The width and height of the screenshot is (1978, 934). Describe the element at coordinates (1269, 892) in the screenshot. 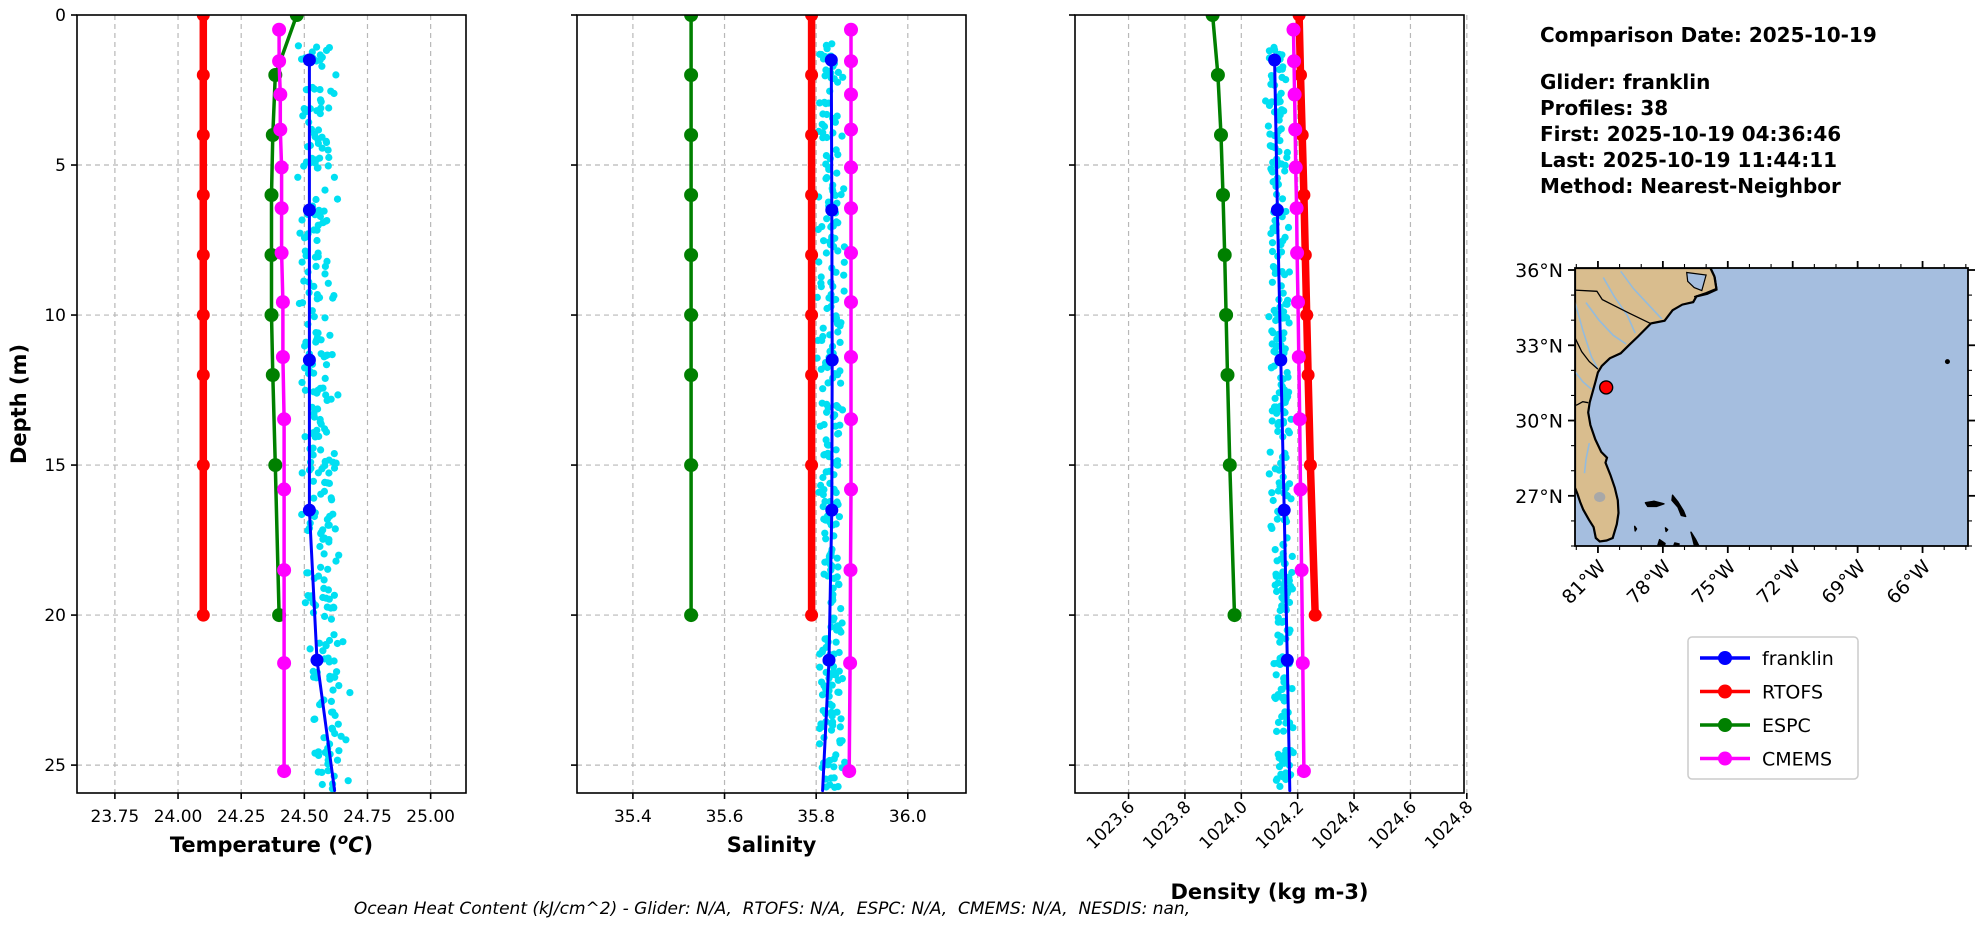

I see `density-axis-label: Density (kg m-3)` at that location.